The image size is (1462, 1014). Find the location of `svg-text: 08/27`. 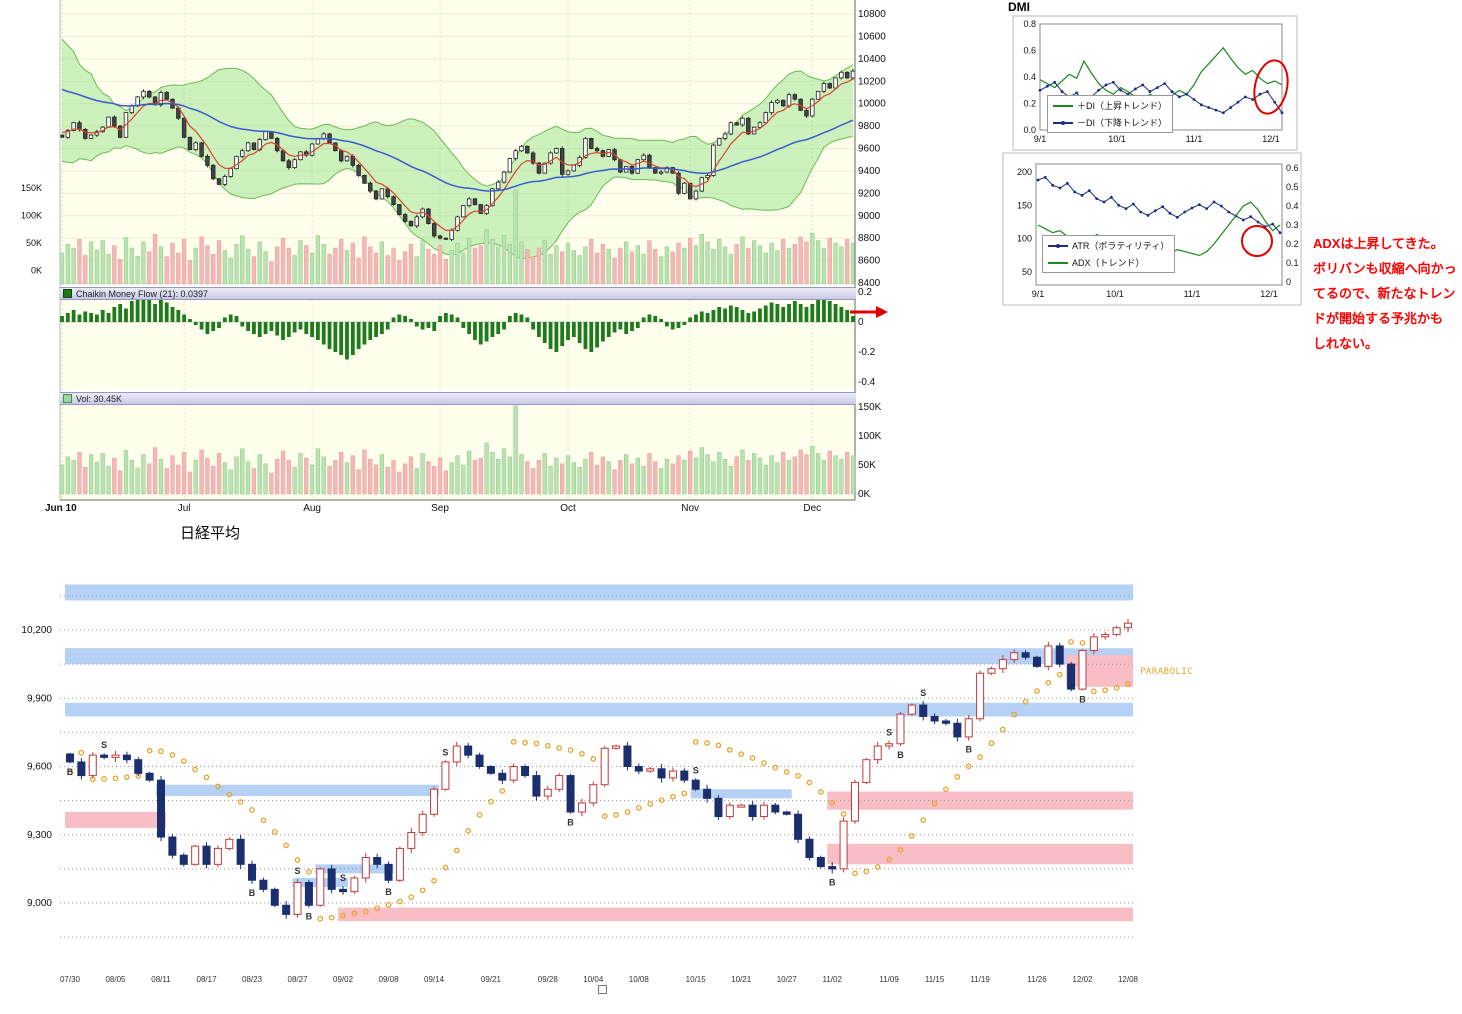

svg-text: 08/27 is located at coordinates (298, 979).